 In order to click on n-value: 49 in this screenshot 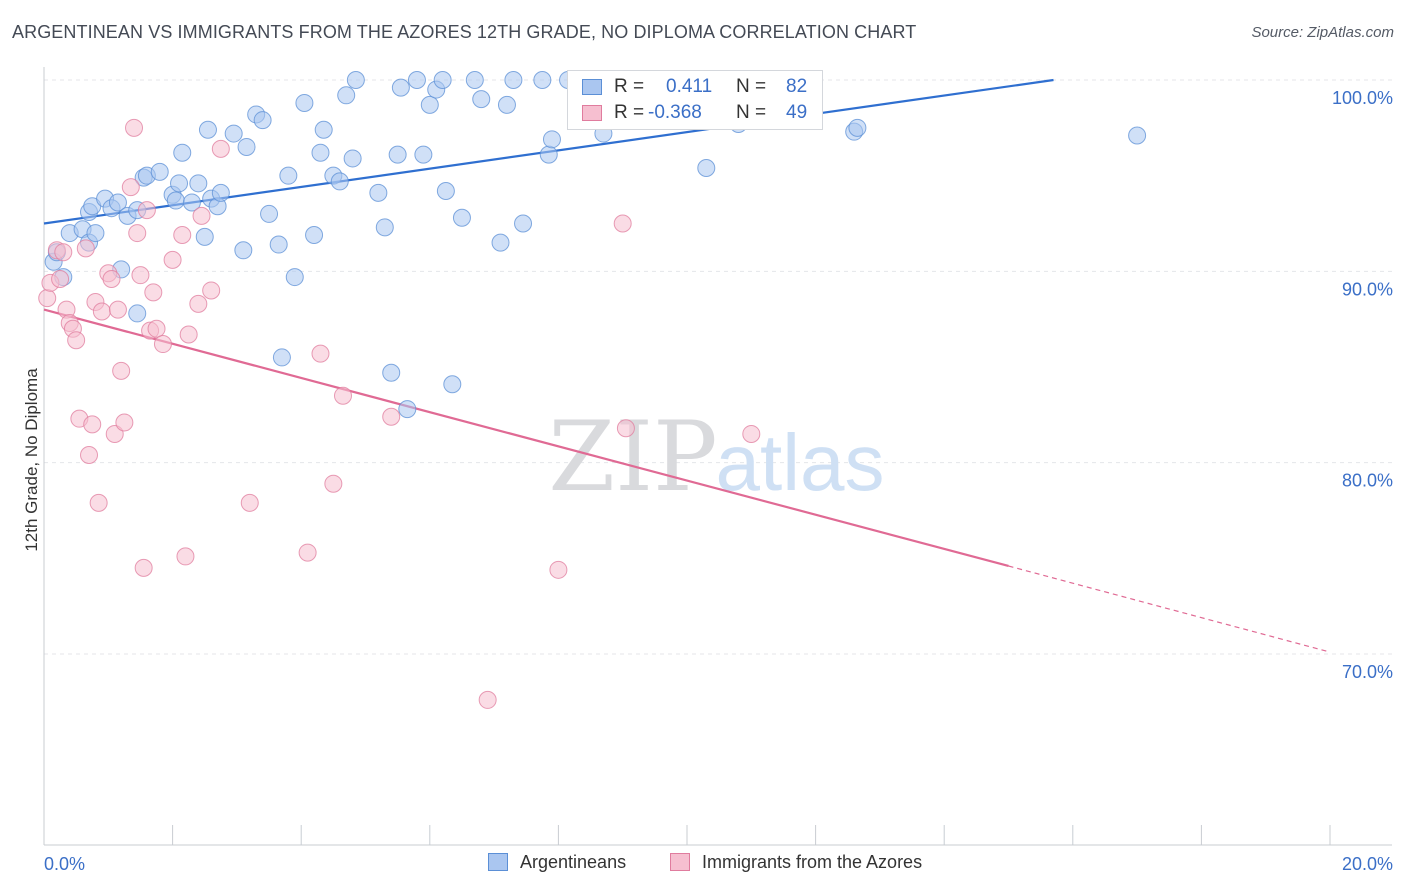, I will do `click(797, 112)`.